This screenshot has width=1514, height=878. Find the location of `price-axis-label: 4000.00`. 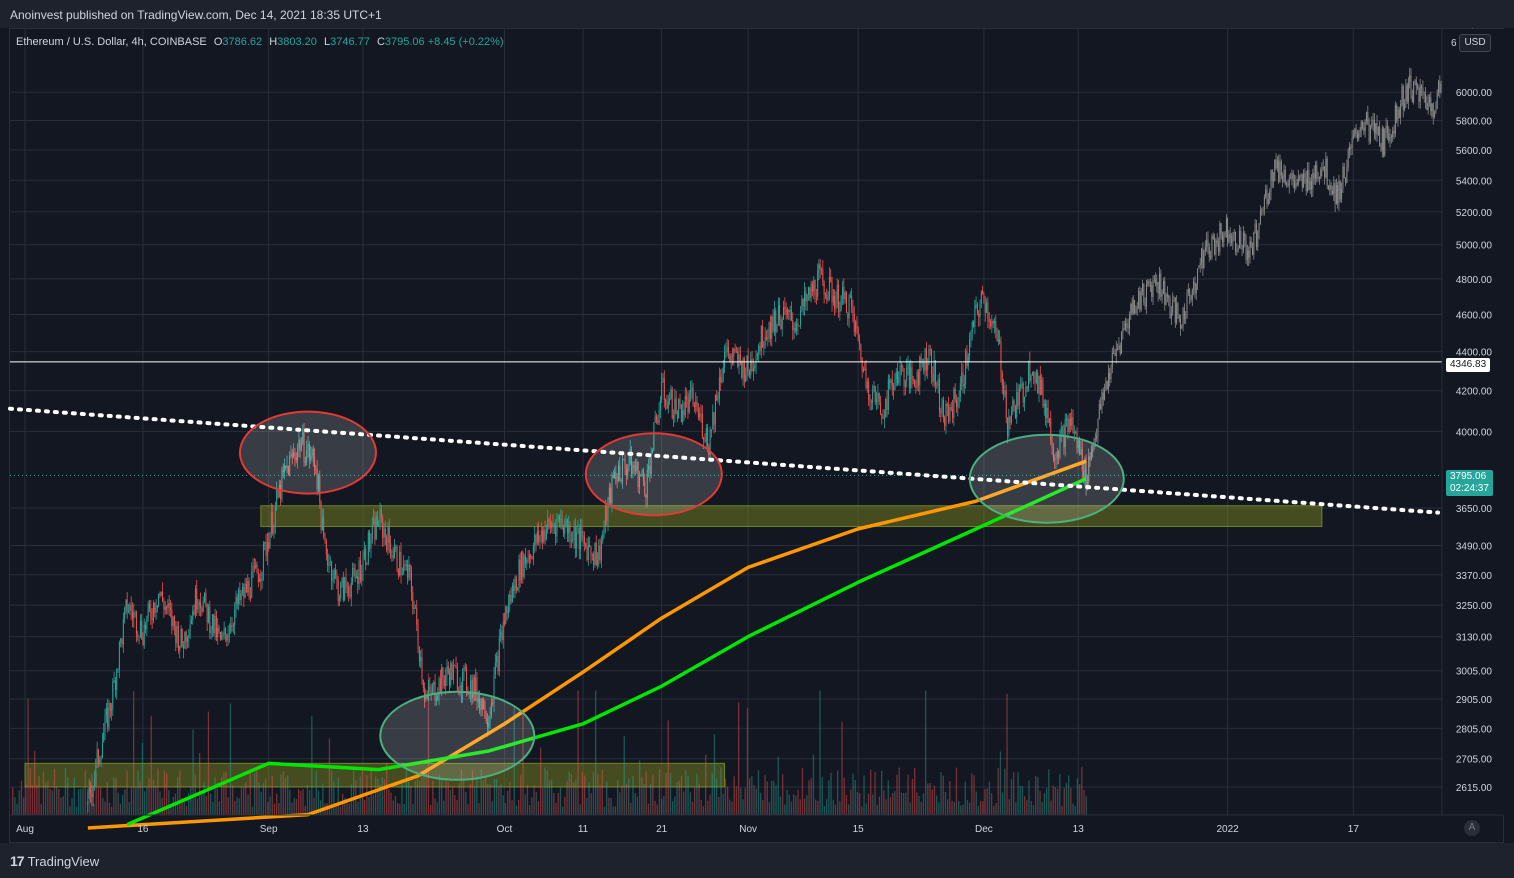

price-axis-label: 4000.00 is located at coordinates (1474, 432).